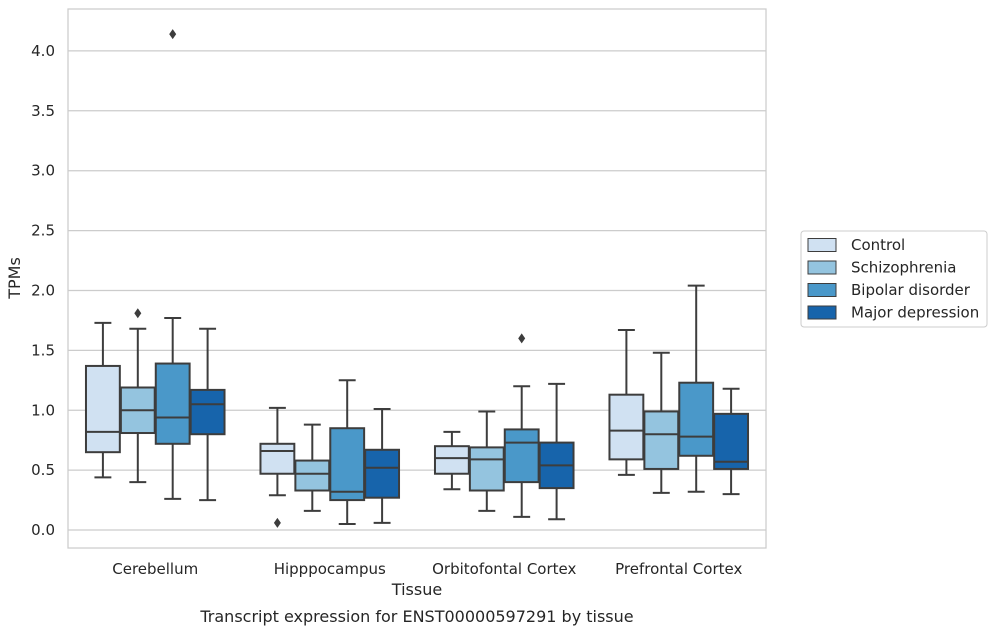 The image size is (997, 634). I want to click on x-axis-label: Tissue, so click(416, 589).